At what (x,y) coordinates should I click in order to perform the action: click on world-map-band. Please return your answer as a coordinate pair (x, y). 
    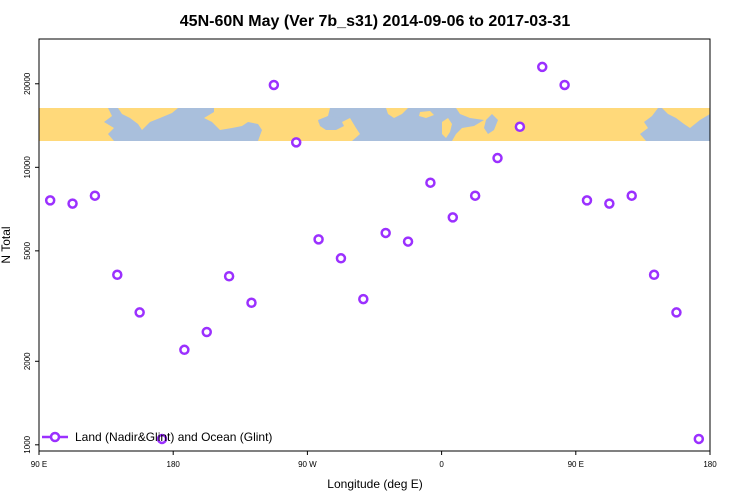
    Looking at the image, I should click on (374, 124).